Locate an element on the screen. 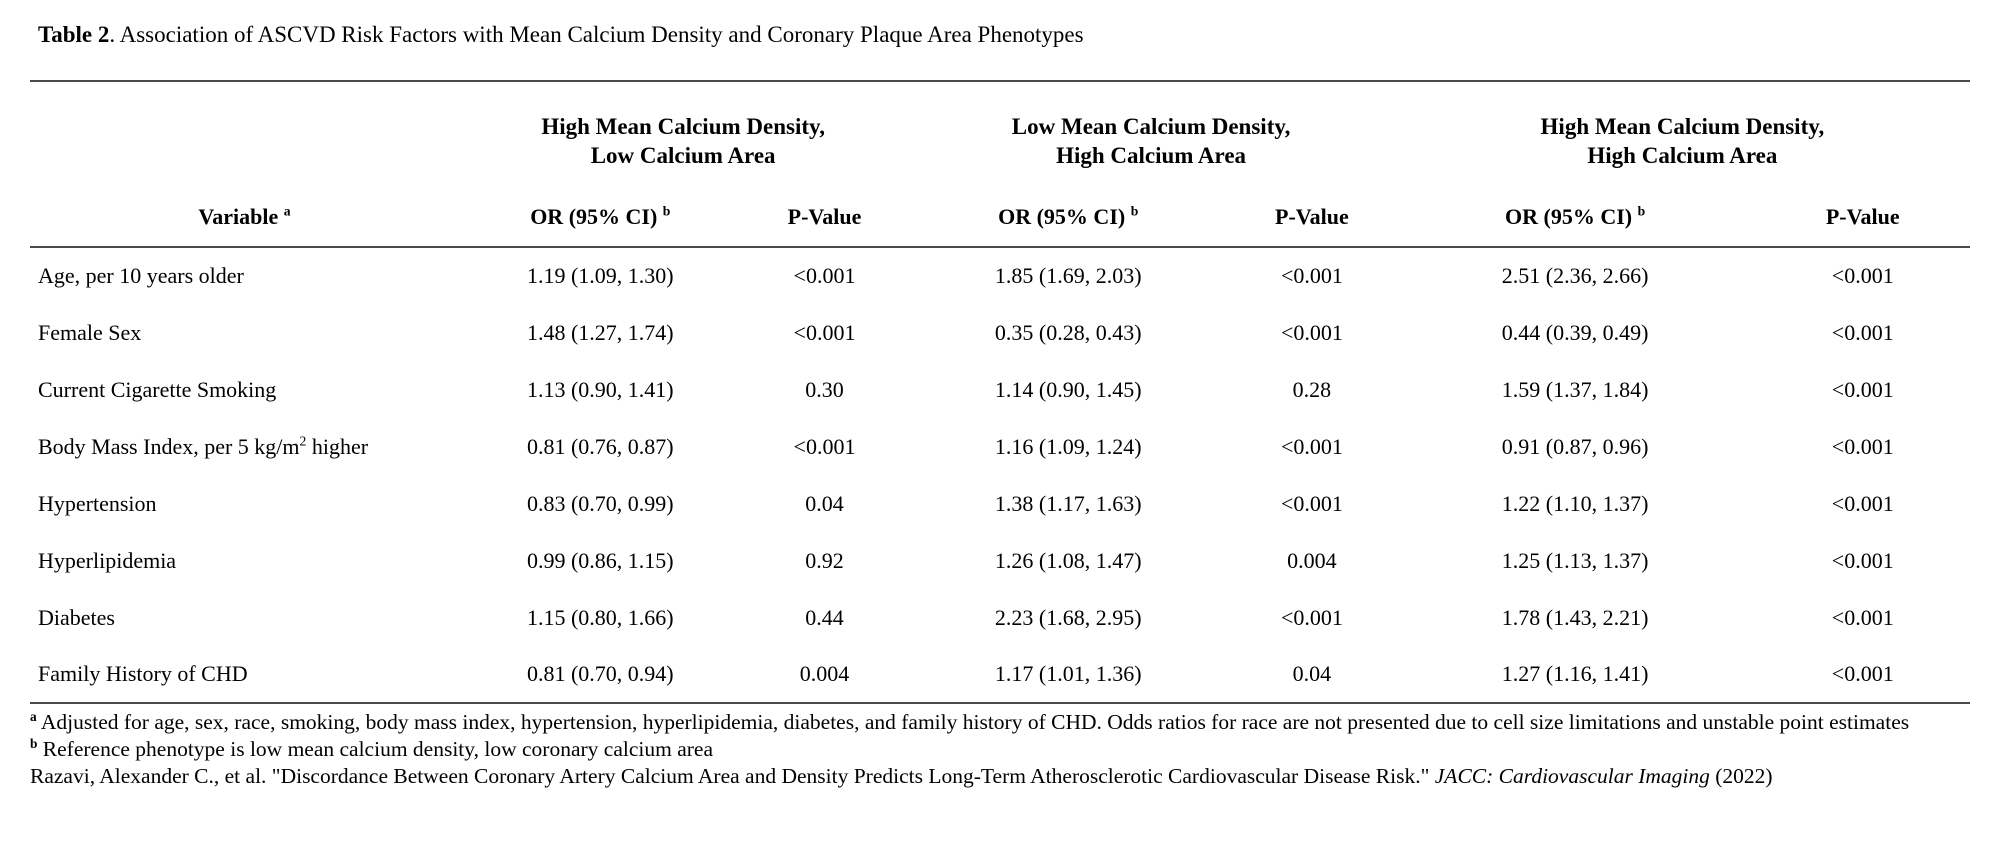 This screenshot has width=2000, height=864. variable-cell: Hypertension is located at coordinates (97, 503).